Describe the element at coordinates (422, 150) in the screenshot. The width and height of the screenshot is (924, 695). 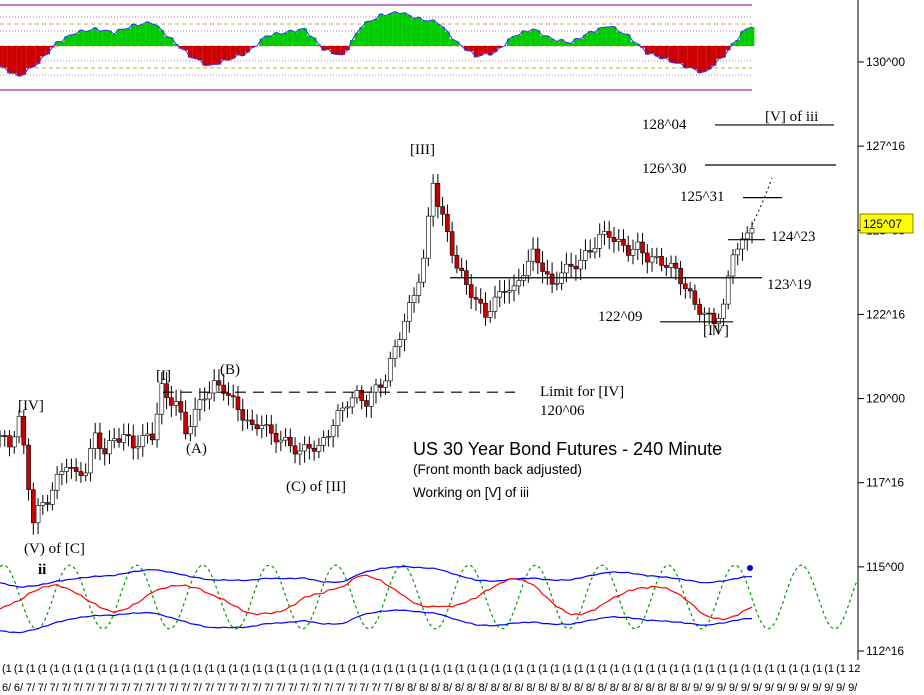
I see `wave-label: [III]` at that location.